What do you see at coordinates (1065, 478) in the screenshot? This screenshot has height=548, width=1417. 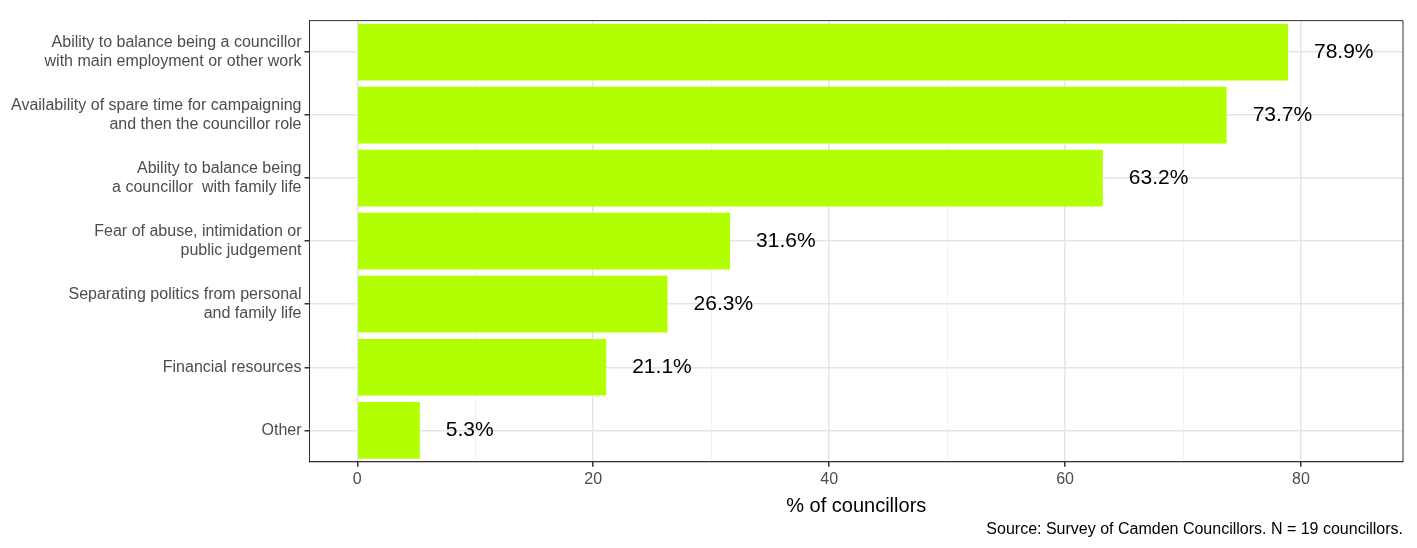 I see `x-tick-label: 60` at bounding box center [1065, 478].